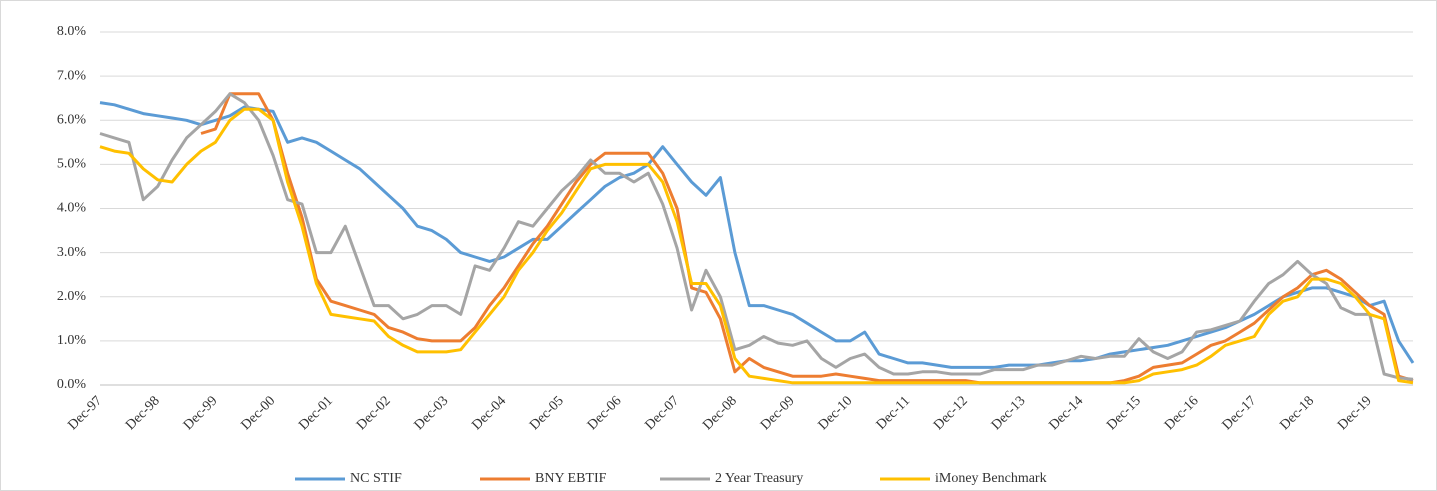 The image size is (1437, 491). What do you see at coordinates (72, 340) in the screenshot?
I see `y-tick-label: 1.0%` at bounding box center [72, 340].